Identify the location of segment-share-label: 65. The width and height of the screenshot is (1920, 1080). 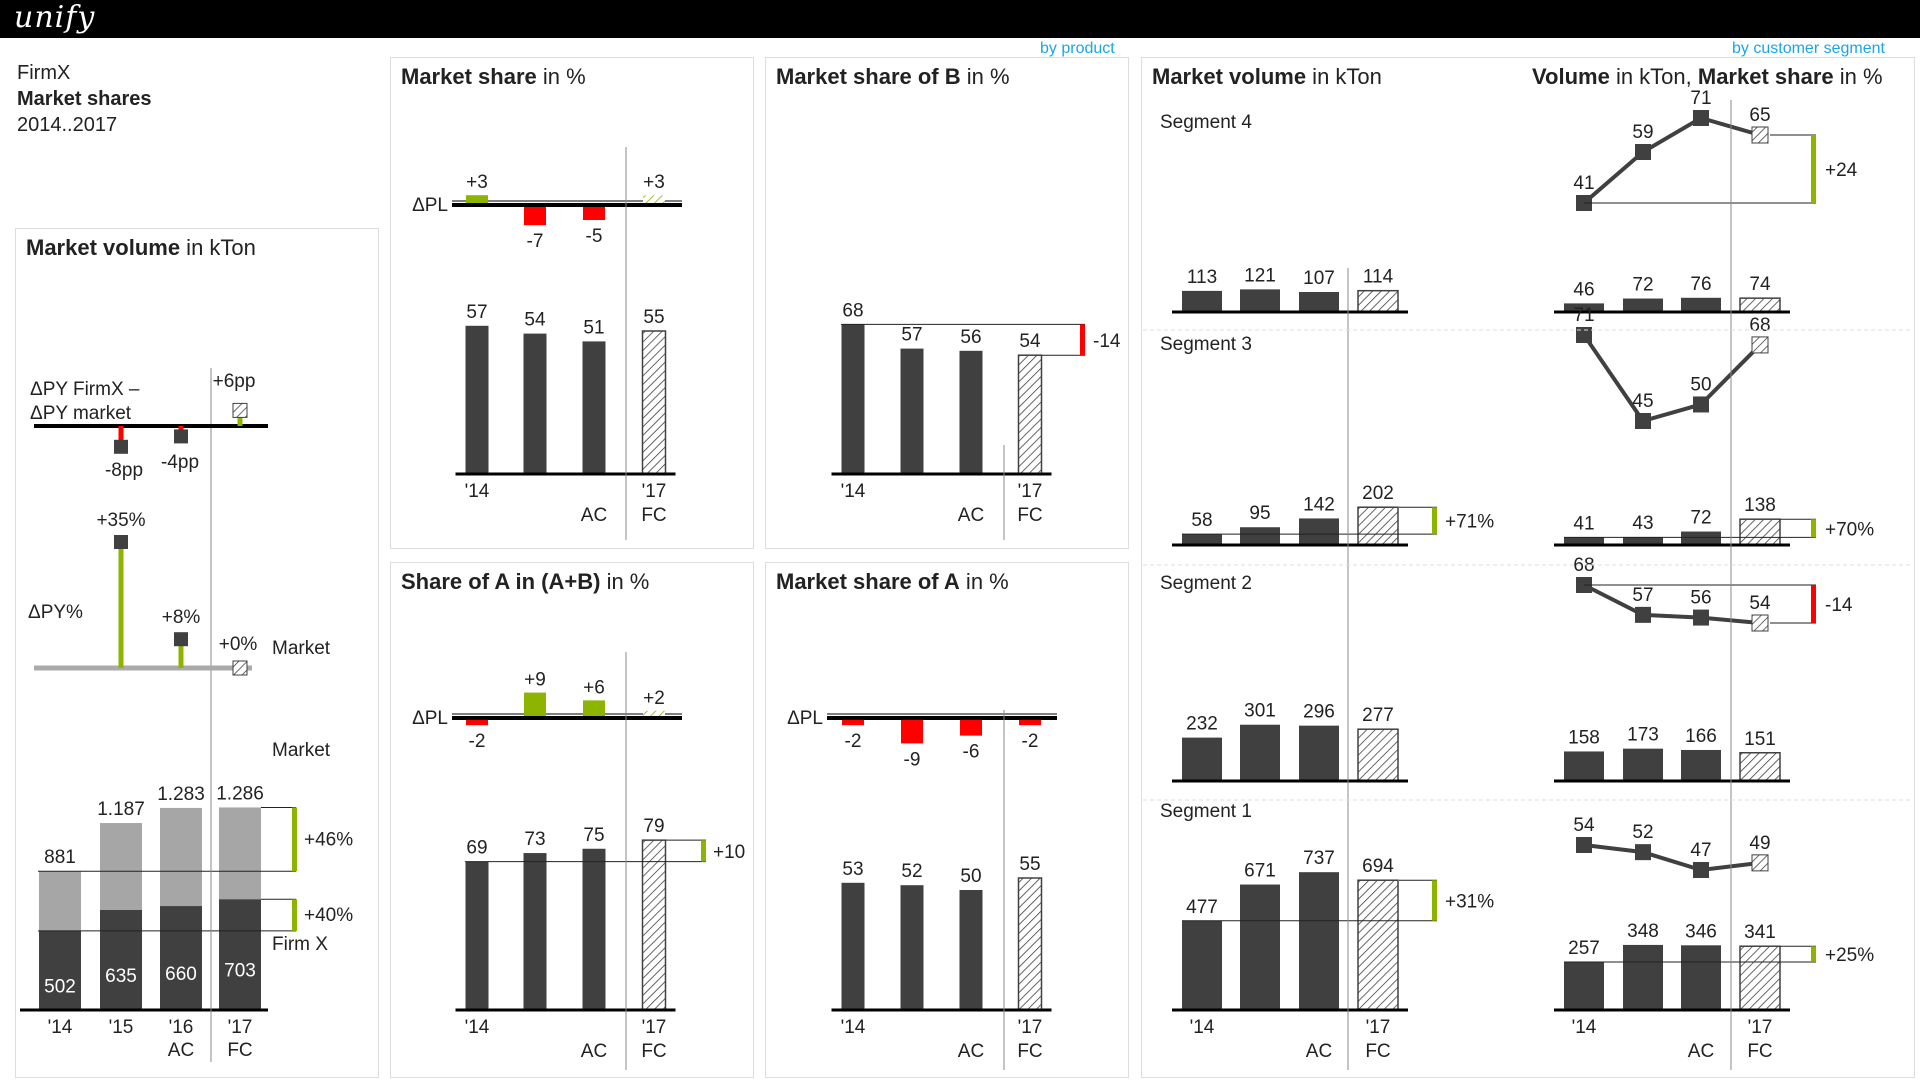
(1759, 115).